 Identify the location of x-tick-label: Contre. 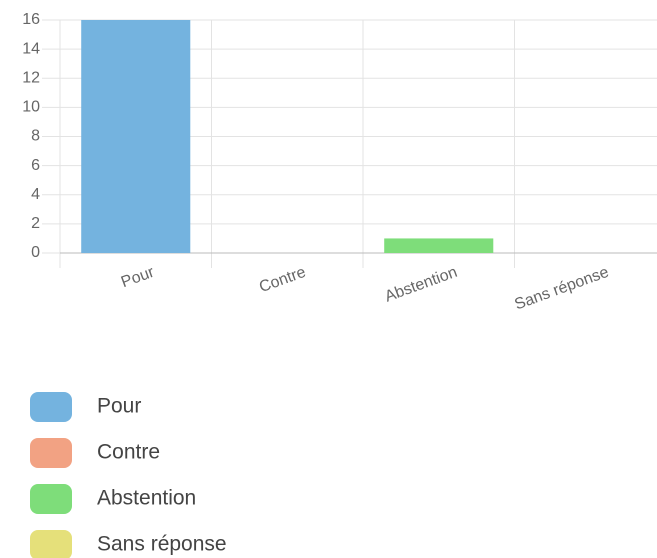
(282, 280).